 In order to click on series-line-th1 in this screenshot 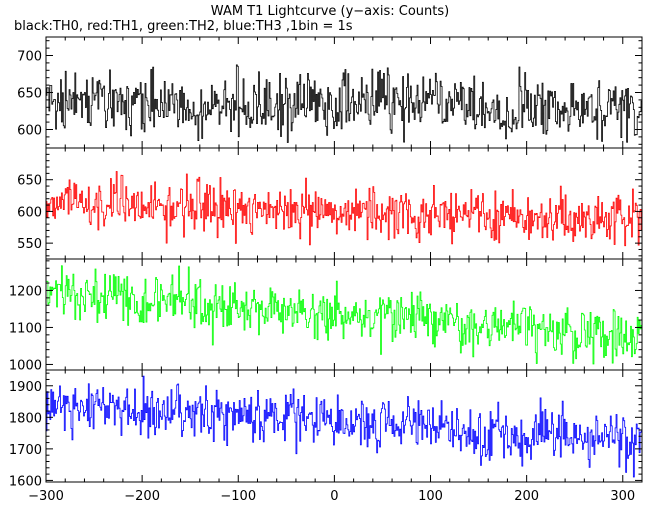, I will do `click(344, 209)`.